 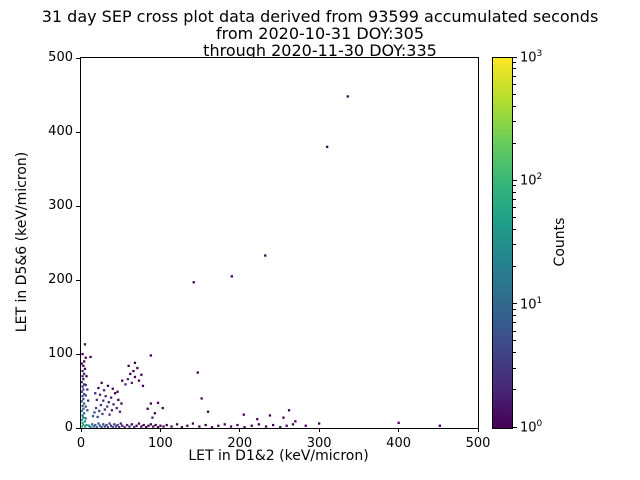 What do you see at coordinates (502, 243) in the screenshot?
I see `colorbar` at bounding box center [502, 243].